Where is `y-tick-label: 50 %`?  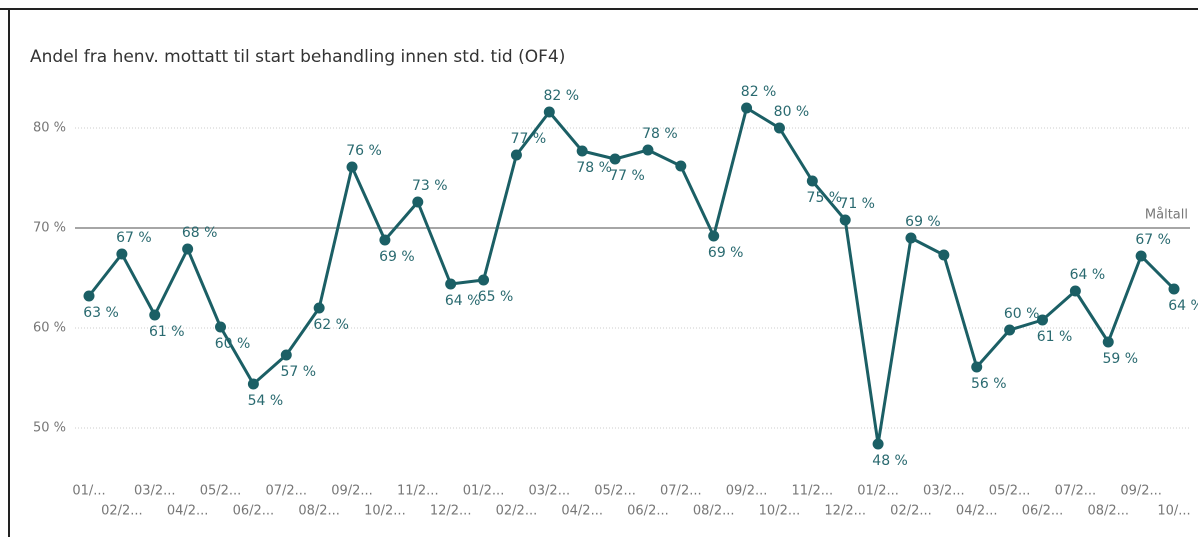
y-tick-label: 50 % is located at coordinates (49, 428).